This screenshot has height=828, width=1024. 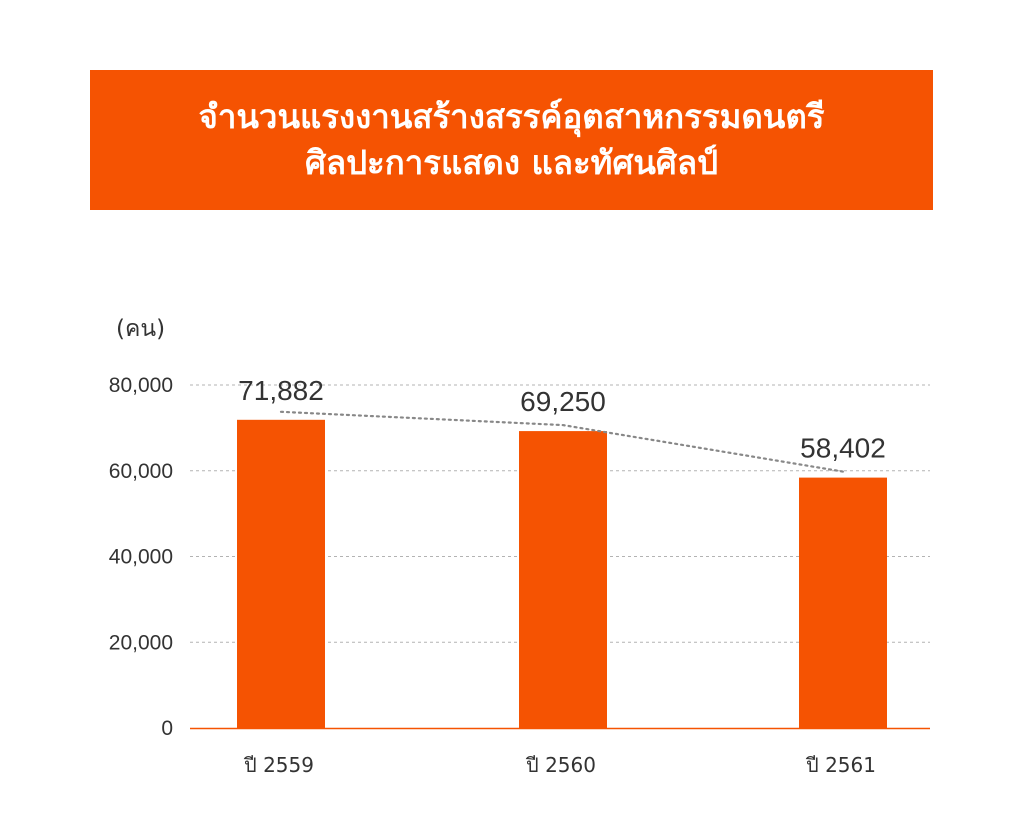 I want to click on chart-title-line-2: ศิลปะการแสดง และทัศนศิลป์, so click(x=511, y=162).